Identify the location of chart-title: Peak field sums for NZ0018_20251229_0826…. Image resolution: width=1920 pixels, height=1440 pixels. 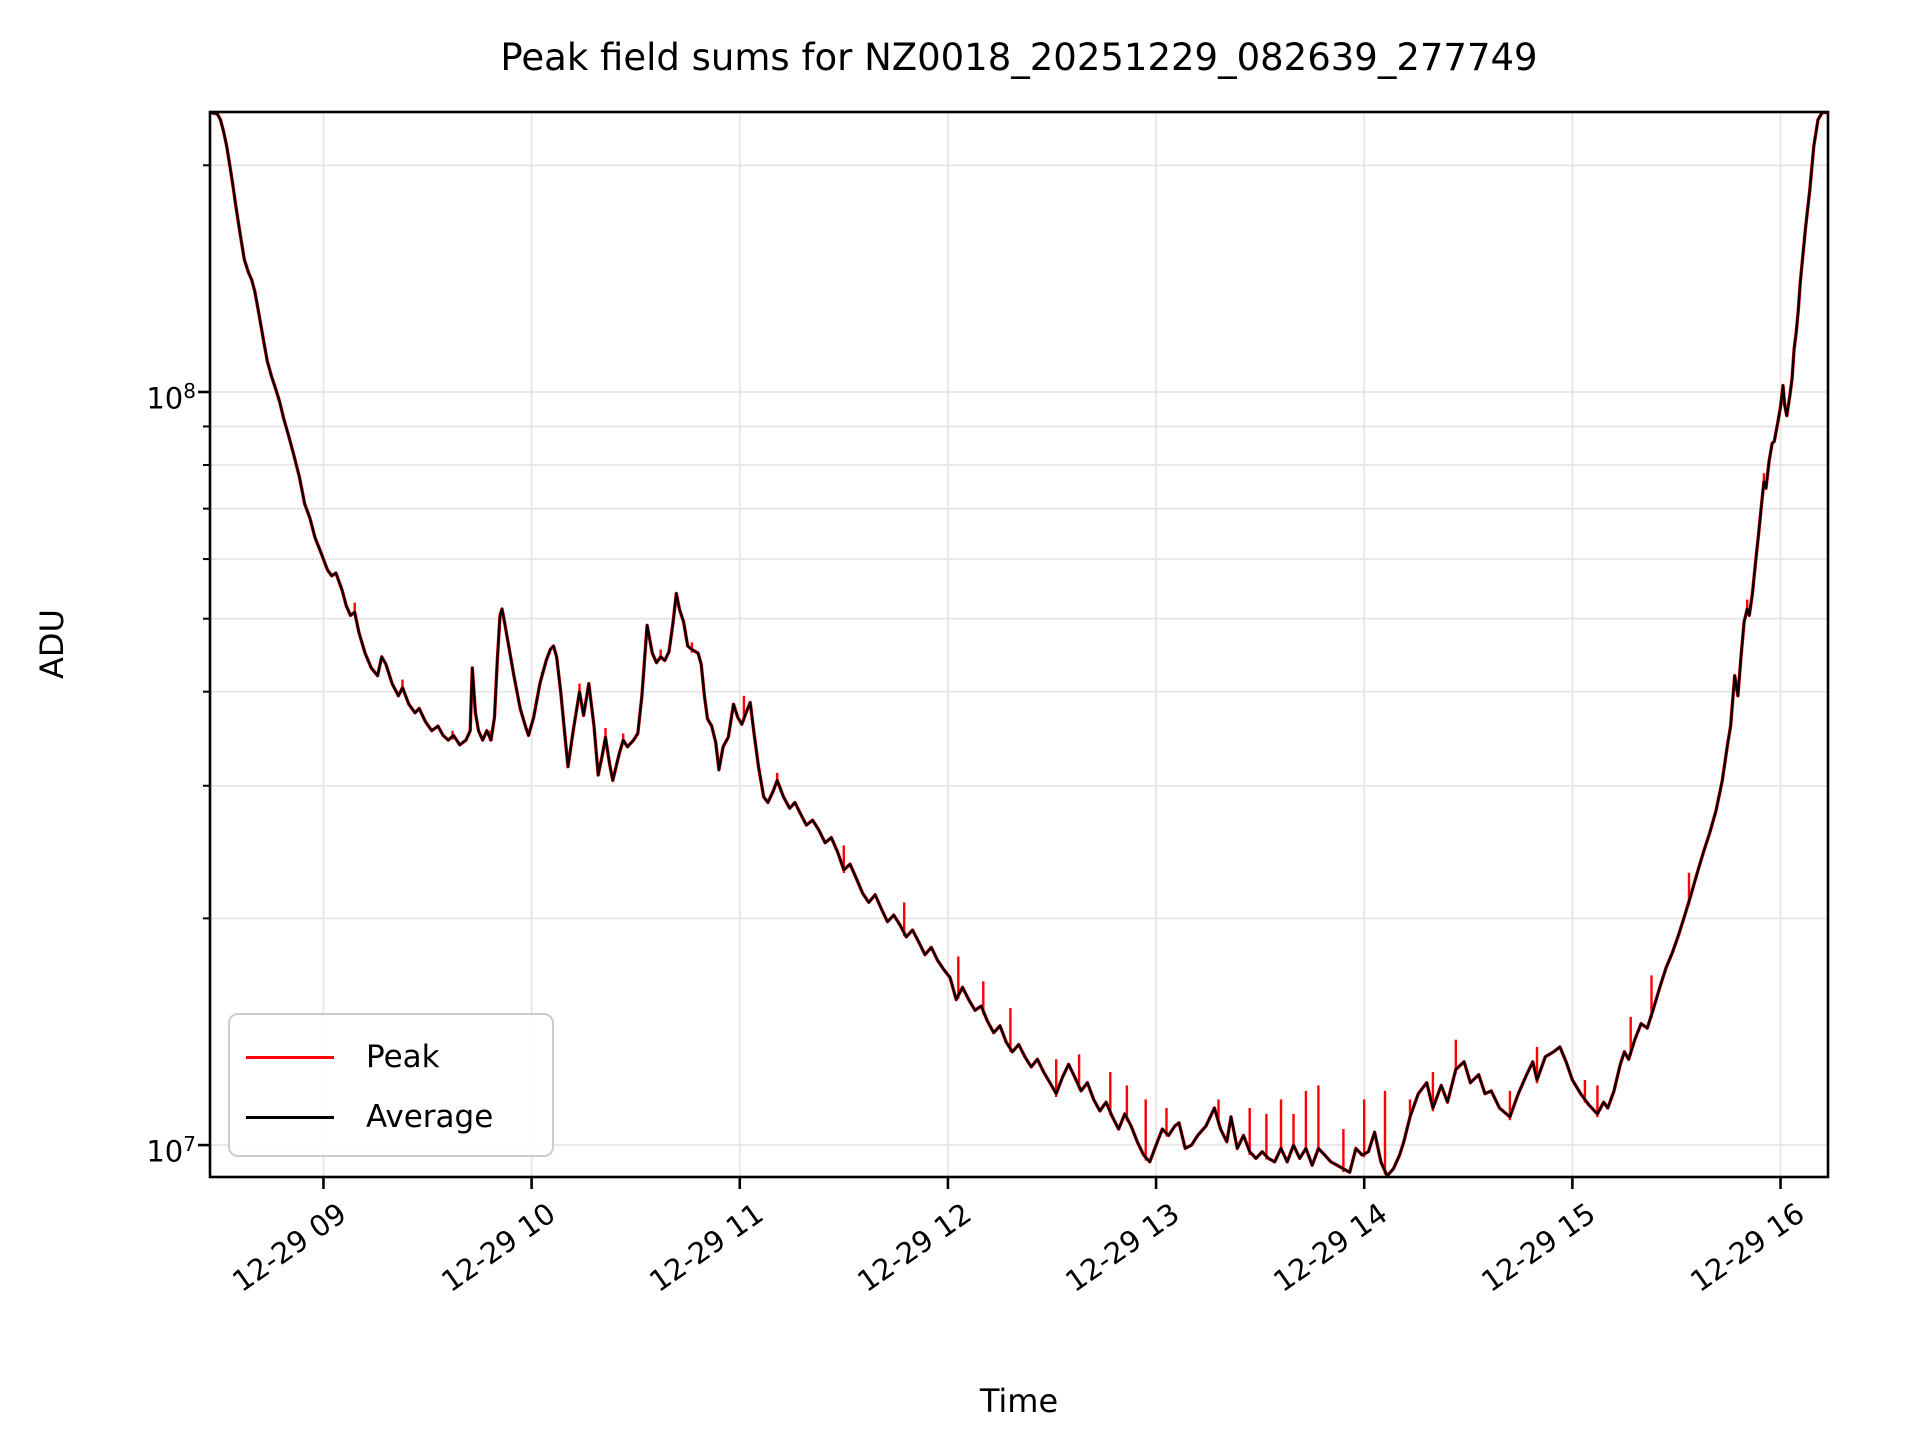
(1019, 57).